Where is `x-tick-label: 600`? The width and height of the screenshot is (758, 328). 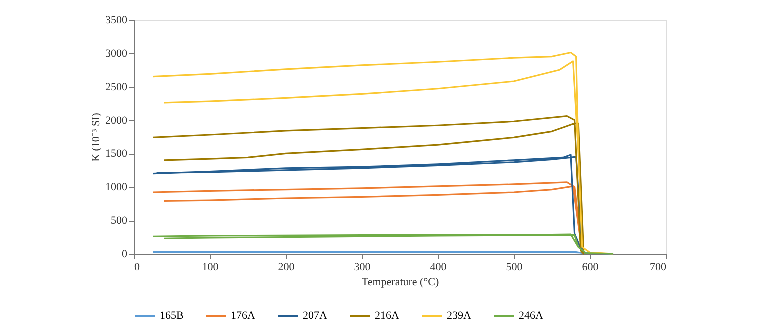 x-tick-label: 600 is located at coordinates (591, 268).